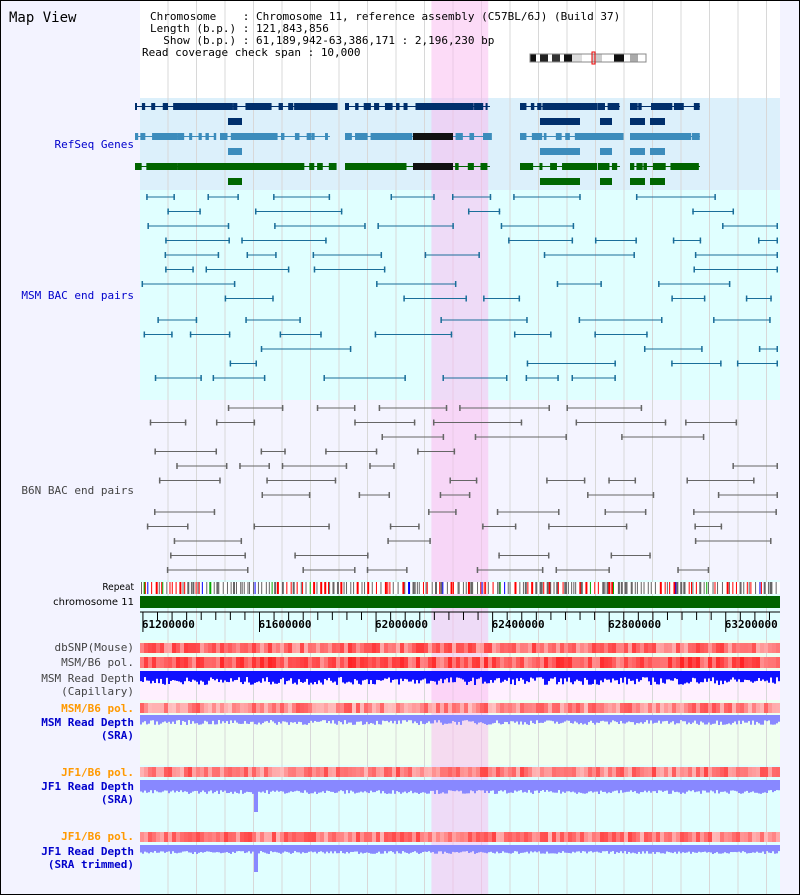 This screenshot has width=800, height=895. What do you see at coordinates (77, 295) in the screenshot?
I see `track-label-msm-bac: MSM BAC end pairs` at bounding box center [77, 295].